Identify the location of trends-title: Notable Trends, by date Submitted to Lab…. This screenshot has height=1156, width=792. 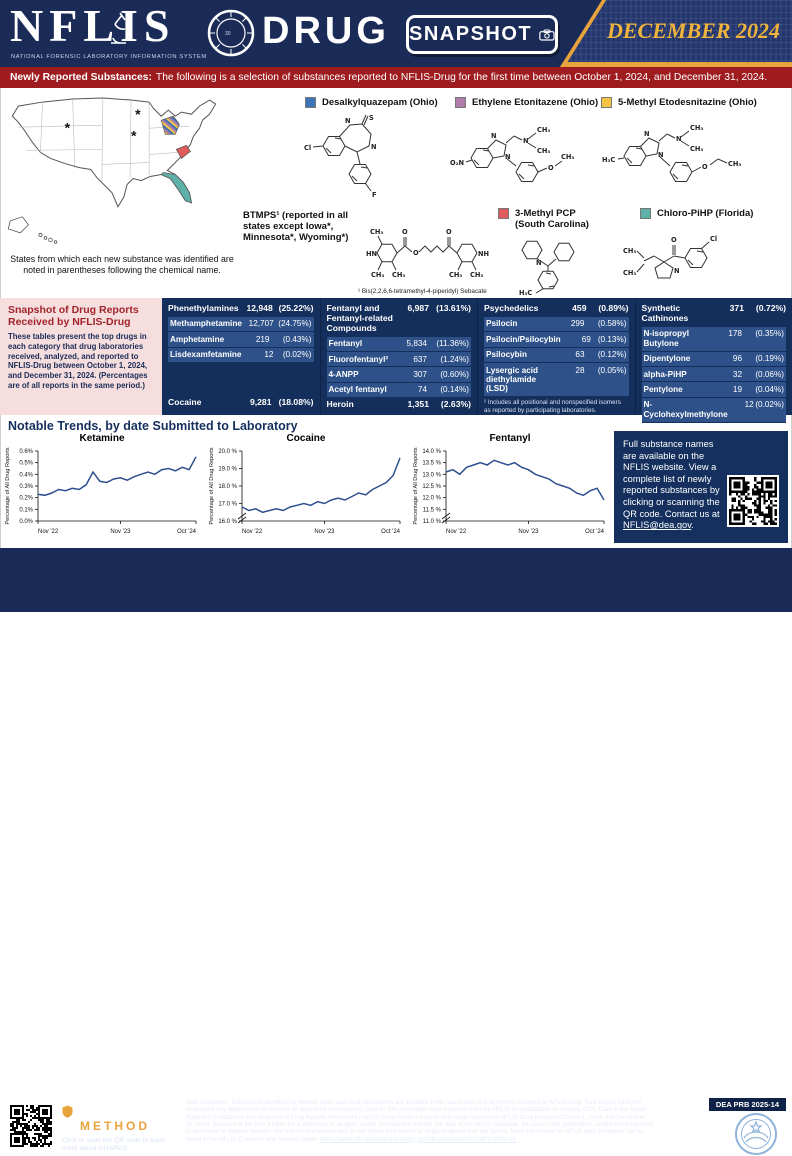
(153, 426).